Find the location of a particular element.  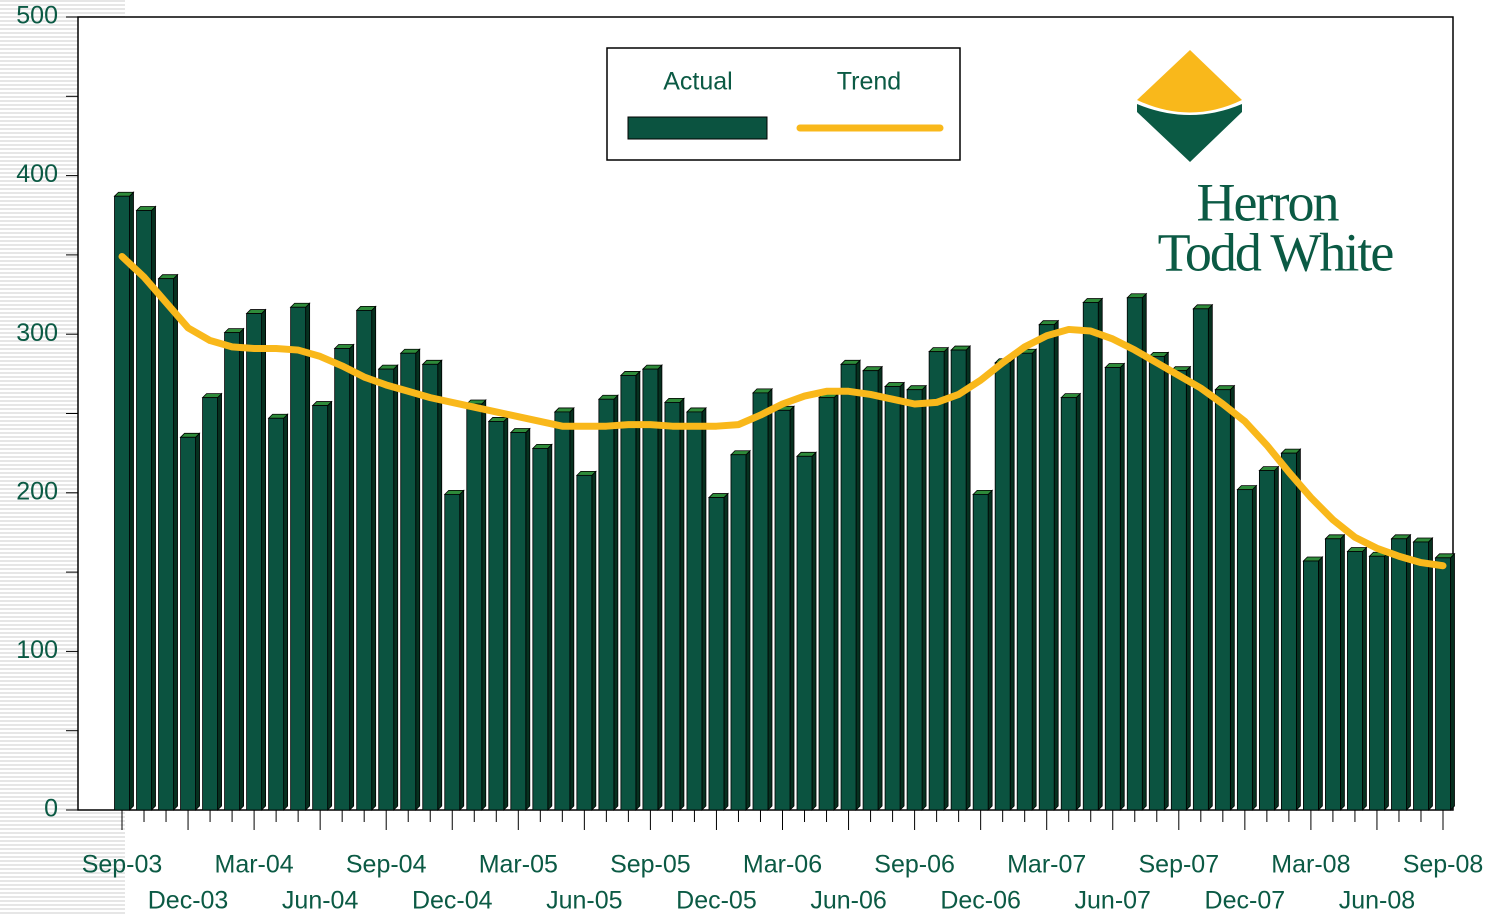

y-tick-label: 400 is located at coordinates (37, 174).